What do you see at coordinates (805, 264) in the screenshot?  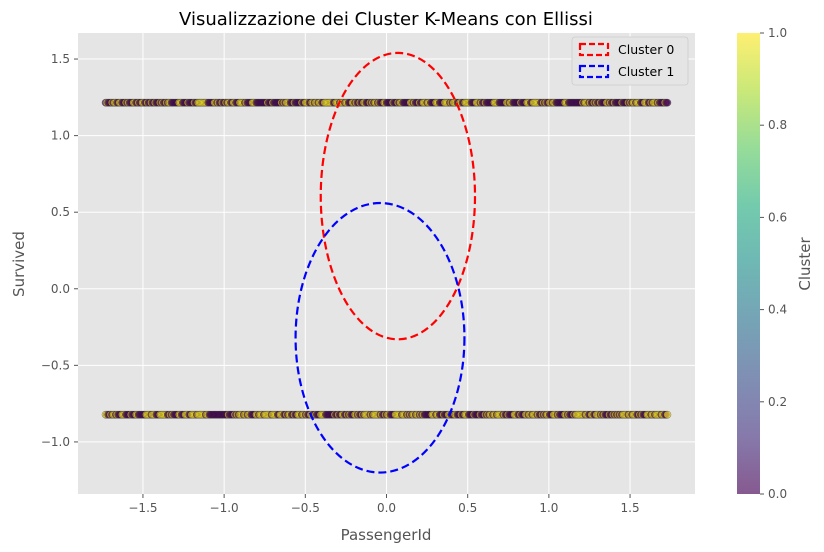 I see `colorbar-label: Cluster` at bounding box center [805, 264].